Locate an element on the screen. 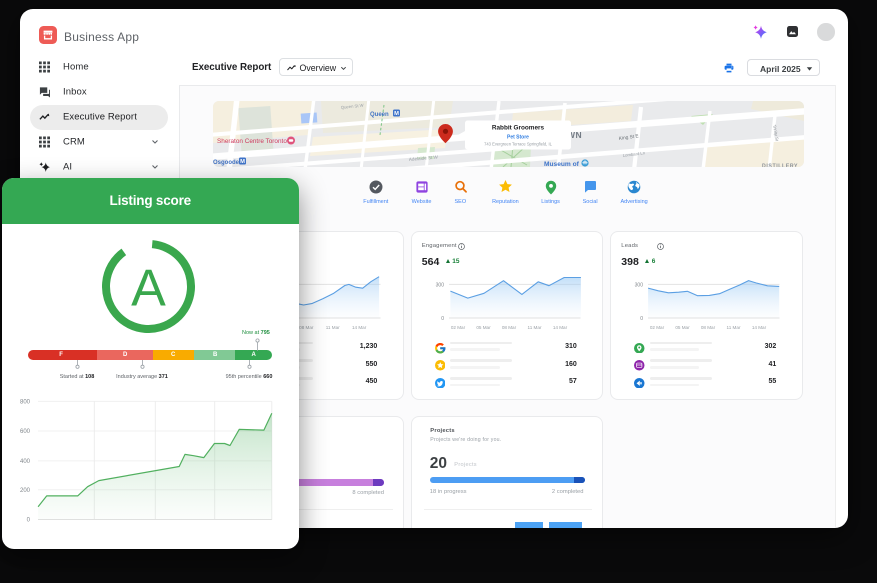  svg-text:743 Evergreen Terrace Springfi: 743 Evergreen Terrace Springfield, IL is located at coordinates (518, 144).